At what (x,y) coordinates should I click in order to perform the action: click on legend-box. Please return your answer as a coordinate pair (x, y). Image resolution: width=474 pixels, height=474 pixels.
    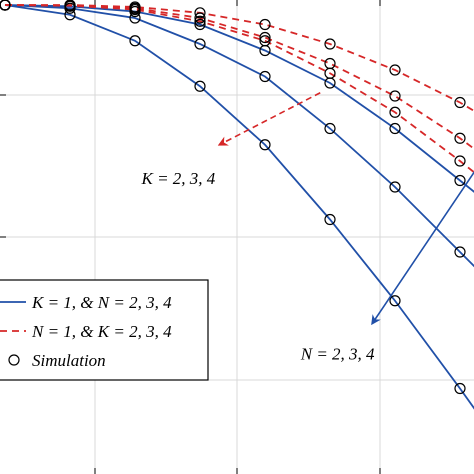
    Looking at the image, I should click on (104, 330).